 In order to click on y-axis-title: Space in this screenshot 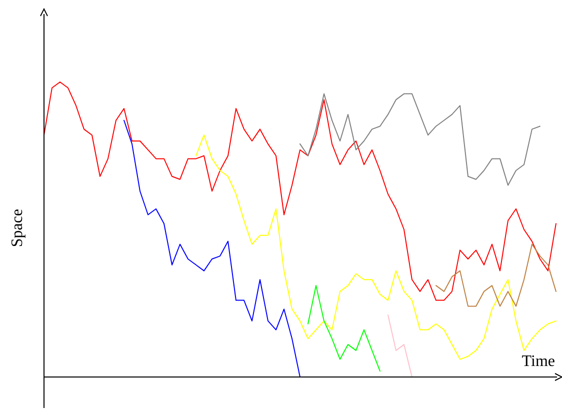, I will do `click(17, 228)`.